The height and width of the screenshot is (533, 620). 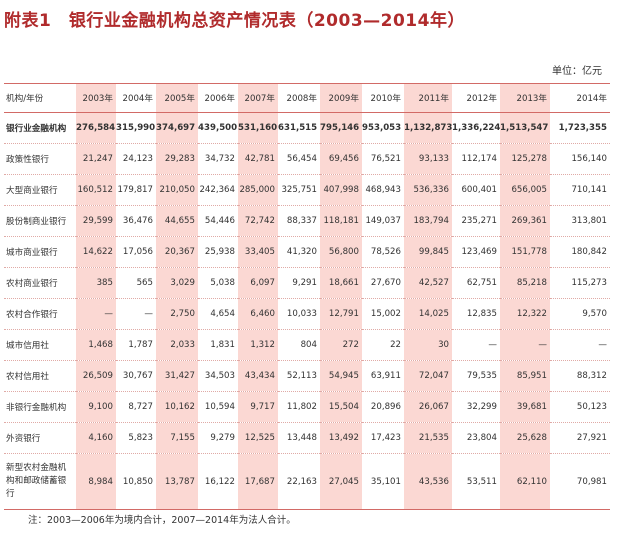 What do you see at coordinates (341, 98) in the screenshot?
I see `year-header: 2009年` at bounding box center [341, 98].